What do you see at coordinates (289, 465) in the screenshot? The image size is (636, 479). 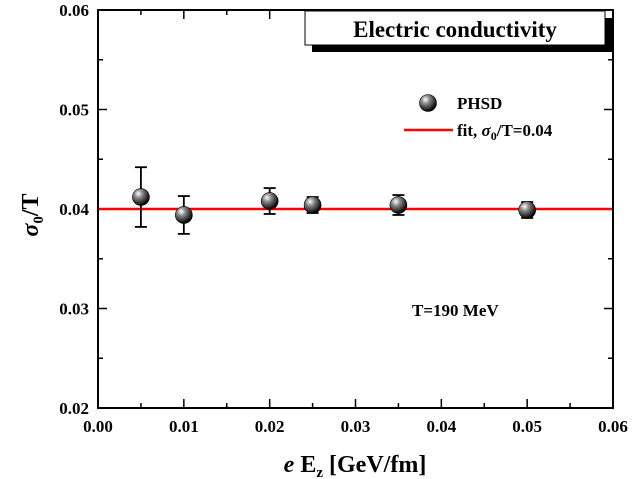 I see `x-axis-label-e: e` at bounding box center [289, 465].